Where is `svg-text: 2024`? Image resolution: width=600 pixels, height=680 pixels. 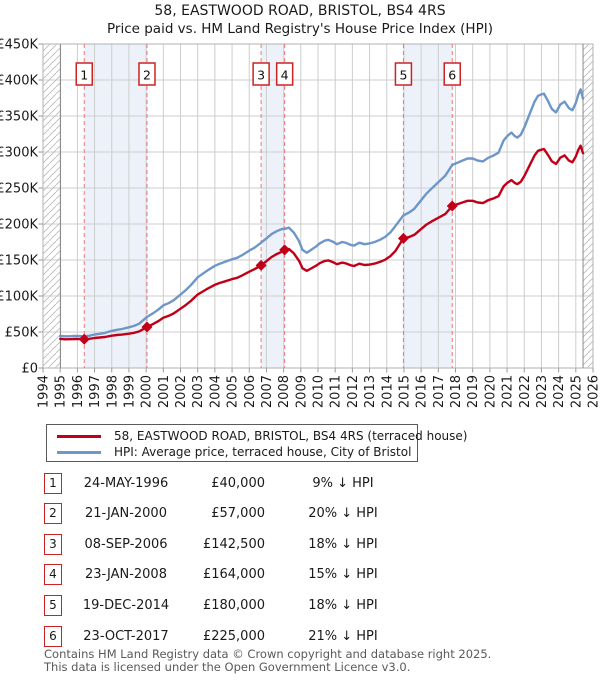
svg-text: 2024 is located at coordinates (559, 391).